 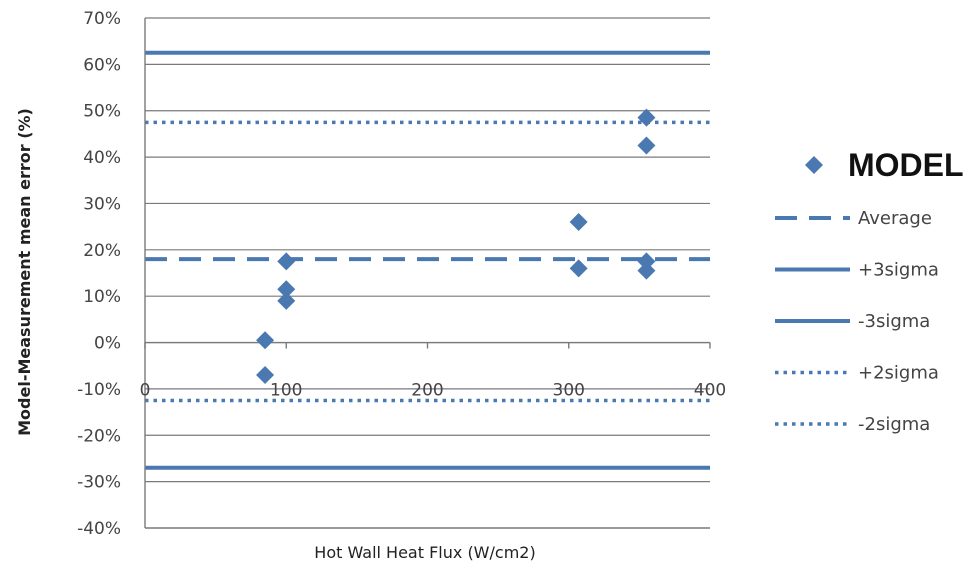 I want to click on x-tick-label: 300, so click(x=569, y=391).